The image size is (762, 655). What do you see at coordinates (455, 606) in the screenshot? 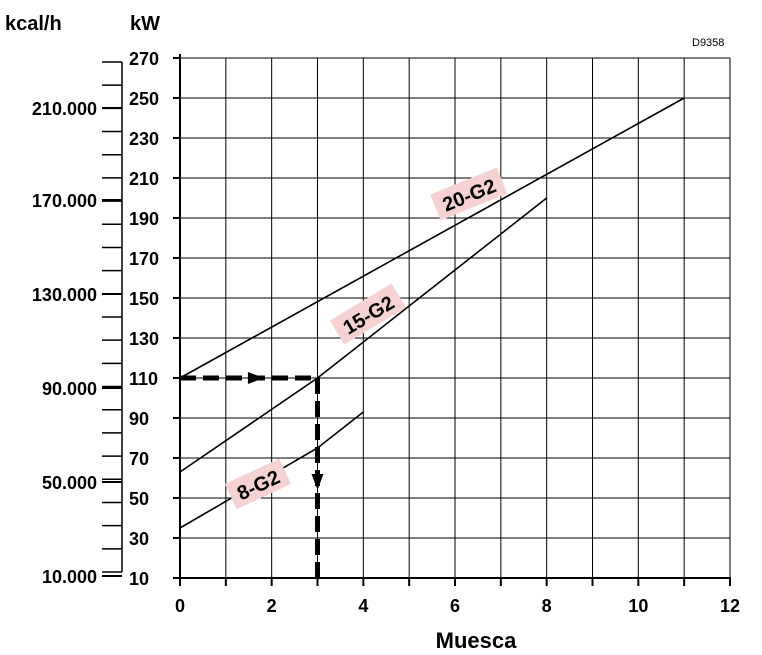
I see `x-tick-label: 6` at bounding box center [455, 606].